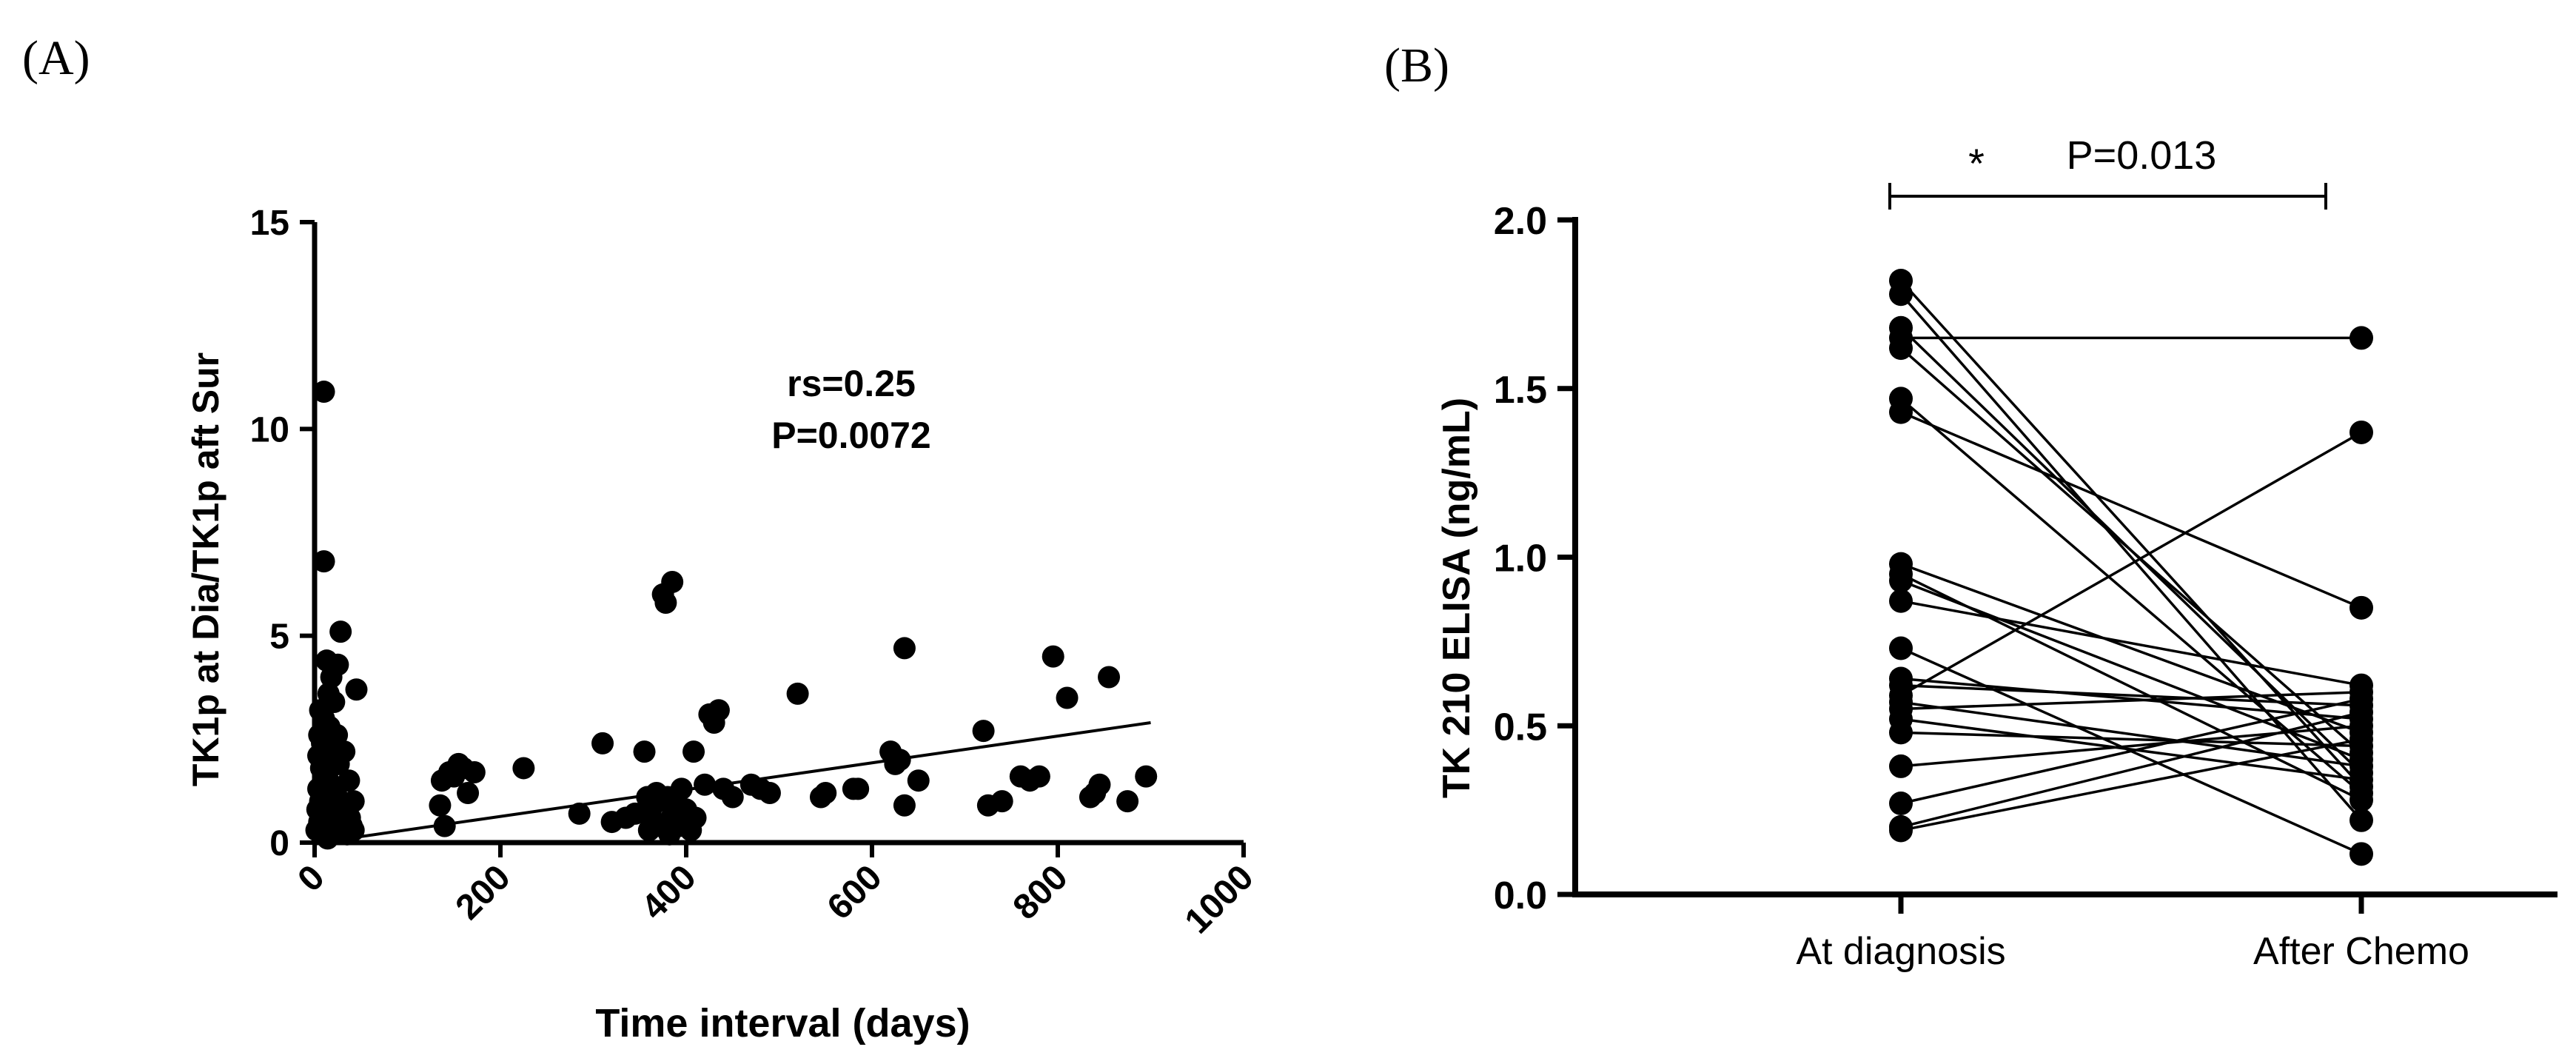  What do you see at coordinates (1219, 899) in the screenshot?
I see `x-tick-label-a: 1000` at bounding box center [1219, 899].